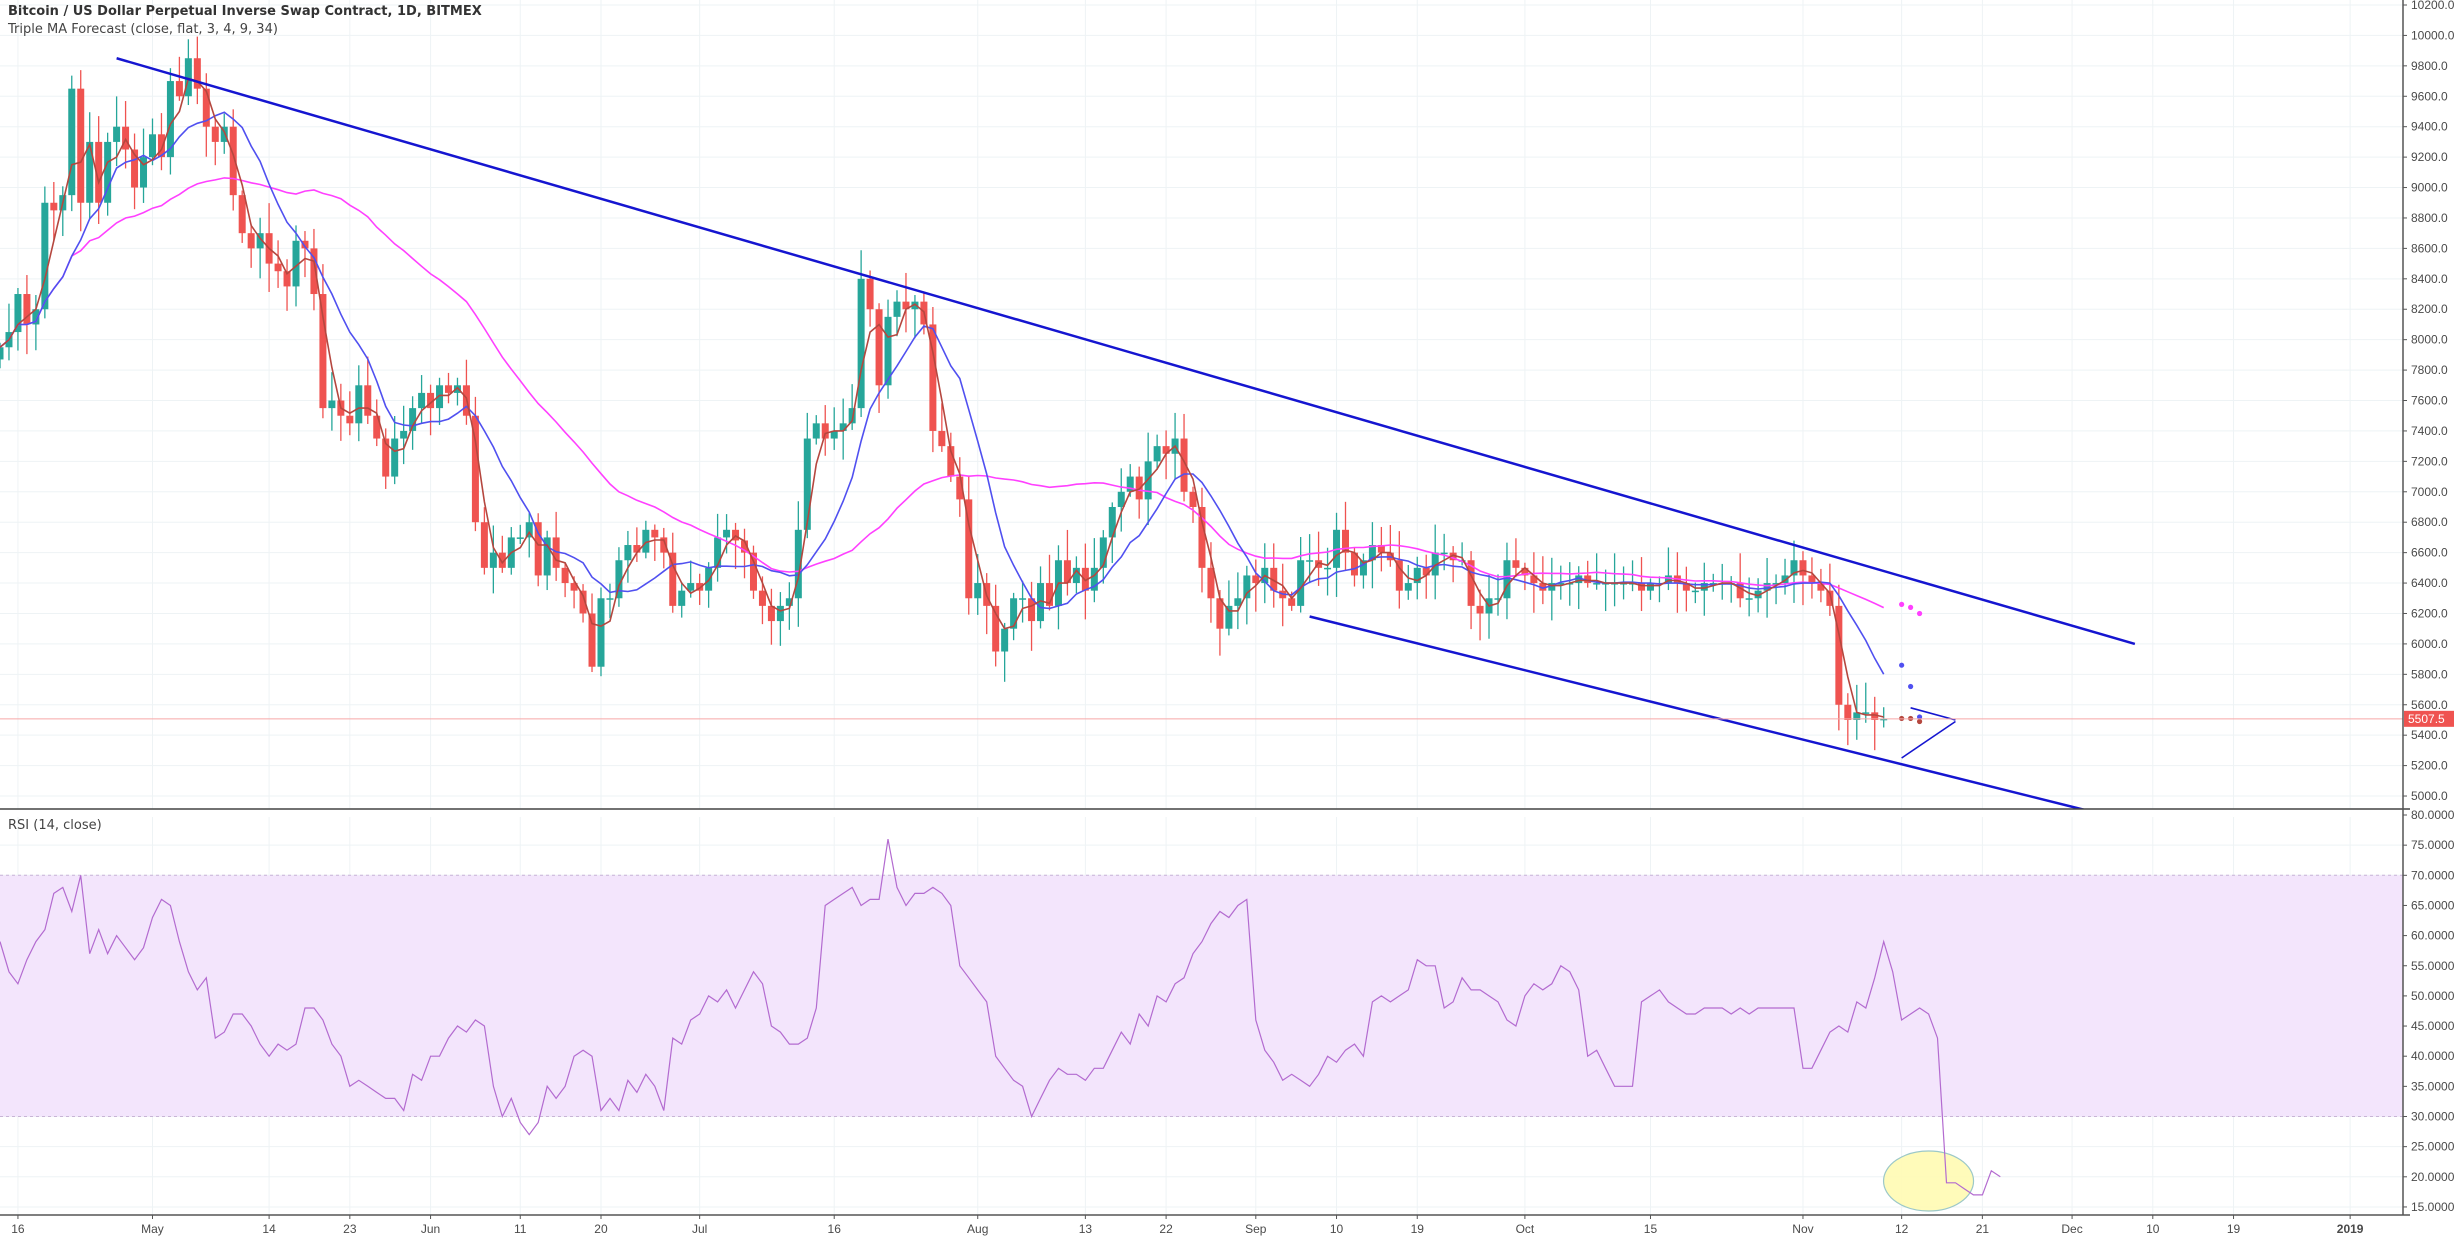 The height and width of the screenshot is (1241, 2454). Describe the element at coordinates (1700, 714) in the screenshot. I see `lower-channel-trendline` at that location.